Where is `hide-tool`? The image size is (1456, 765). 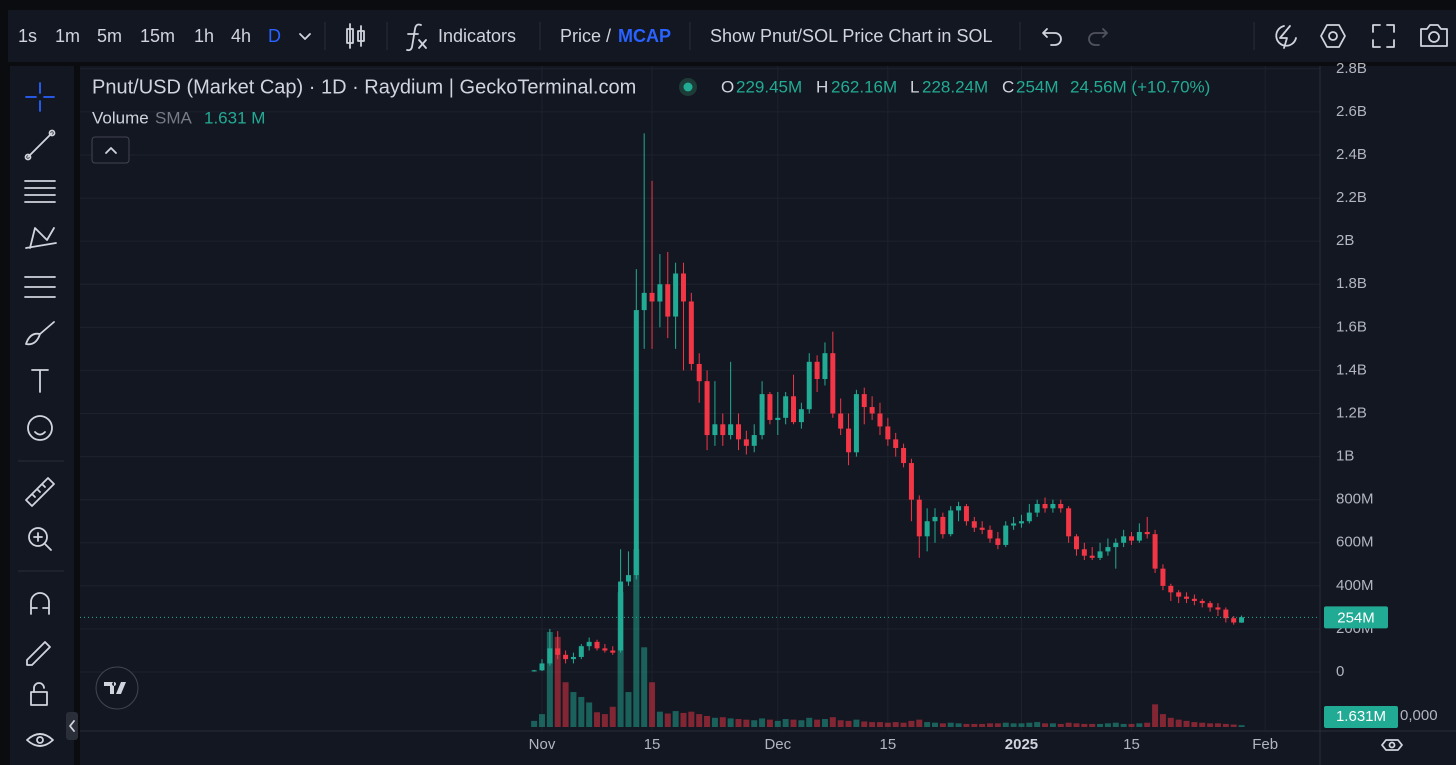 hide-tool is located at coordinates (40, 740).